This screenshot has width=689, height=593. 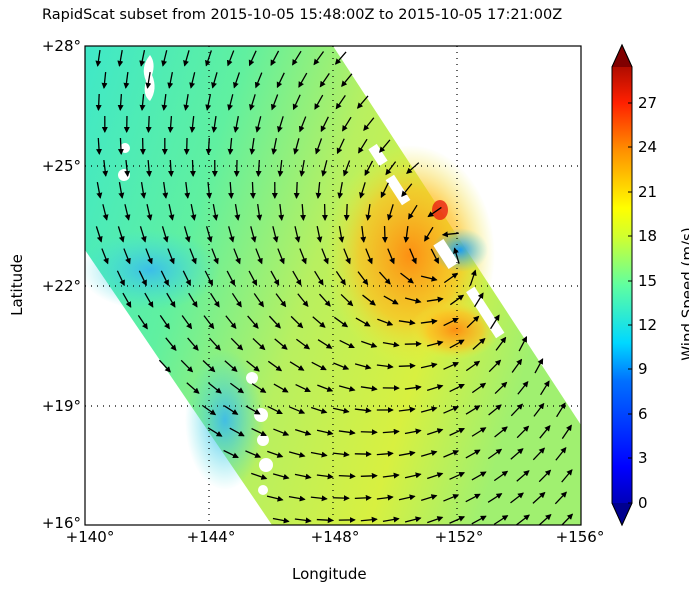 What do you see at coordinates (61, 286) in the screenshot?
I see `y-tick-22: +22°` at bounding box center [61, 286].